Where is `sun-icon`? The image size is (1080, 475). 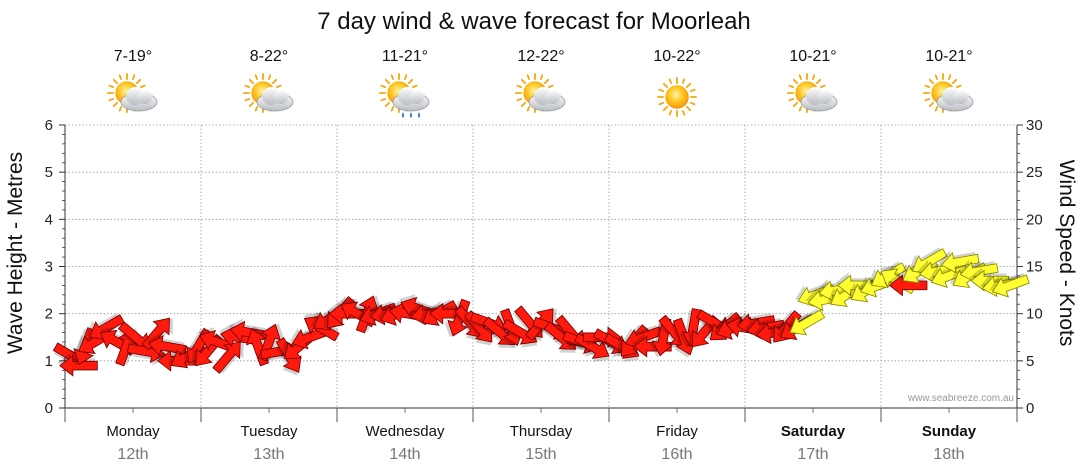
sun-icon is located at coordinates (677, 97).